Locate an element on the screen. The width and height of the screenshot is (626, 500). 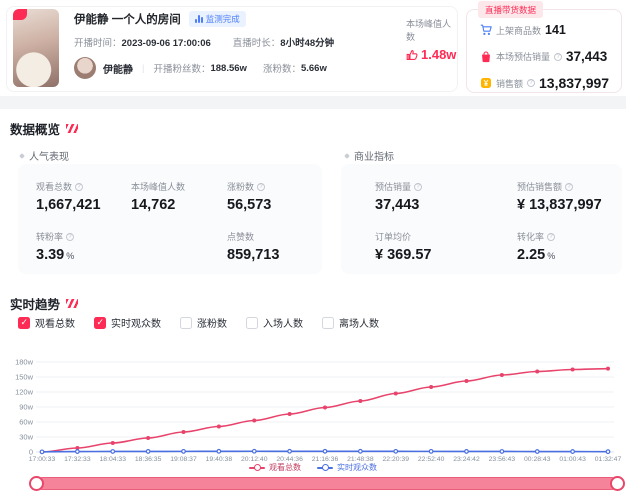
money-icon is located at coordinates (486, 83).